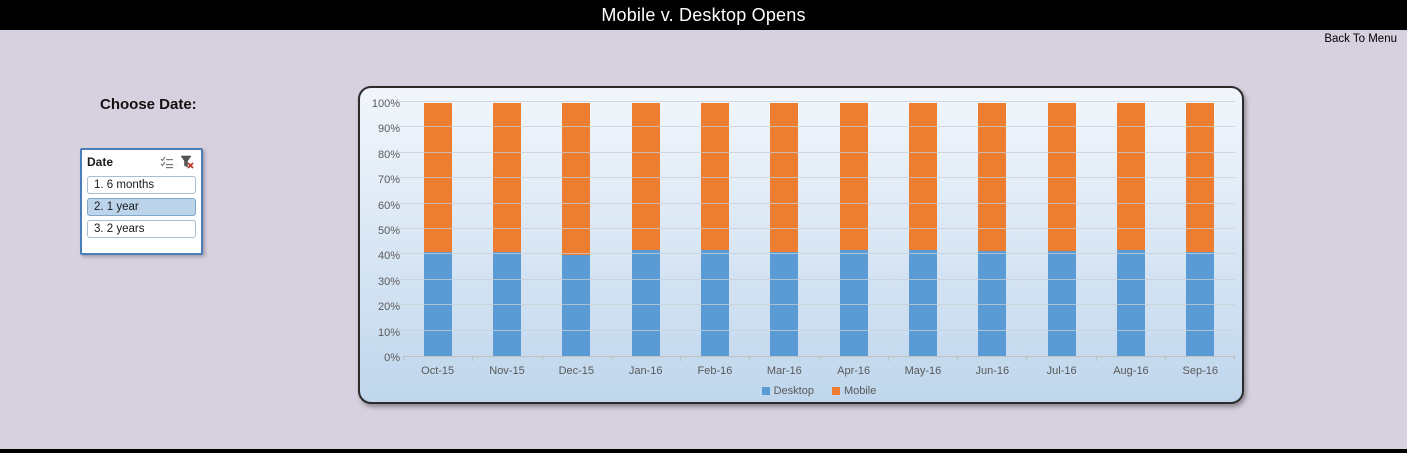 The height and width of the screenshot is (453, 1407). What do you see at coordinates (1061, 371) in the screenshot?
I see `x-tick-label: Jul-16` at bounding box center [1061, 371].